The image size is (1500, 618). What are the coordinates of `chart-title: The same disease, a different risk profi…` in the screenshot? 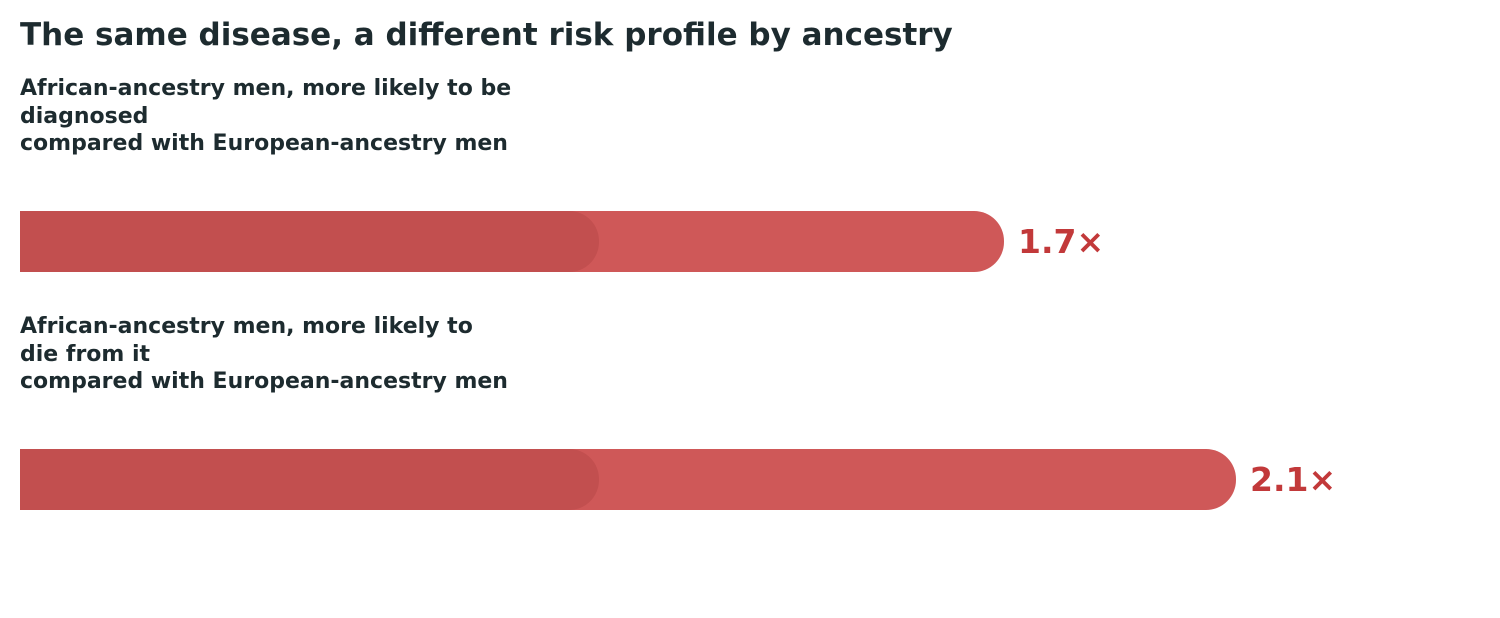 It's located at (486, 35).